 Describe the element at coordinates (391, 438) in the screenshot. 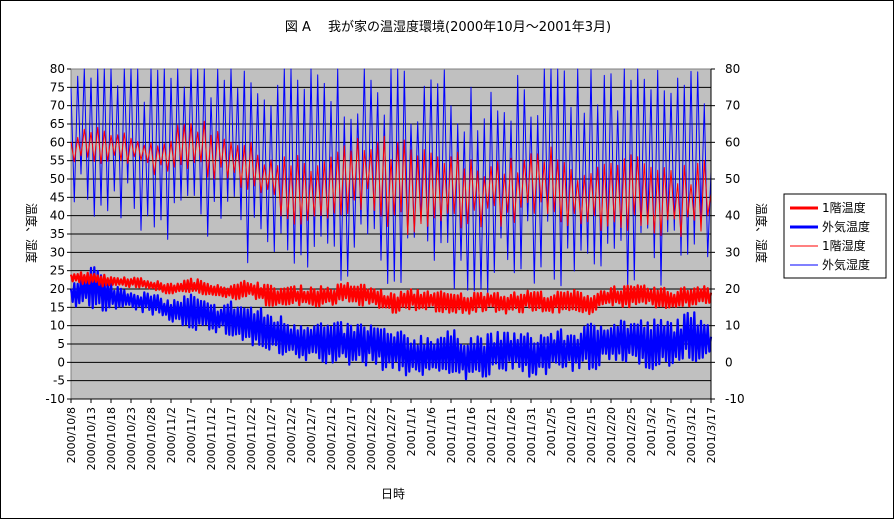

I see `x-tick-label: 2000/12/27` at that location.